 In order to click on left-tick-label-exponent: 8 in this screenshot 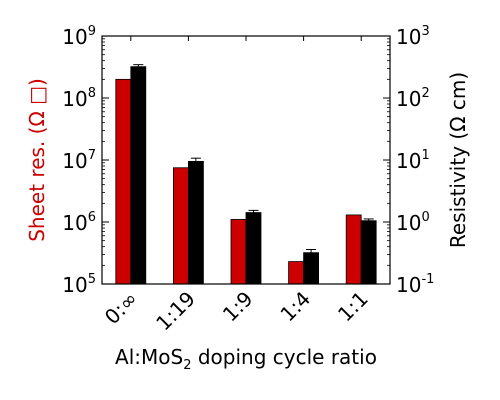, I will do `click(92, 93)`.